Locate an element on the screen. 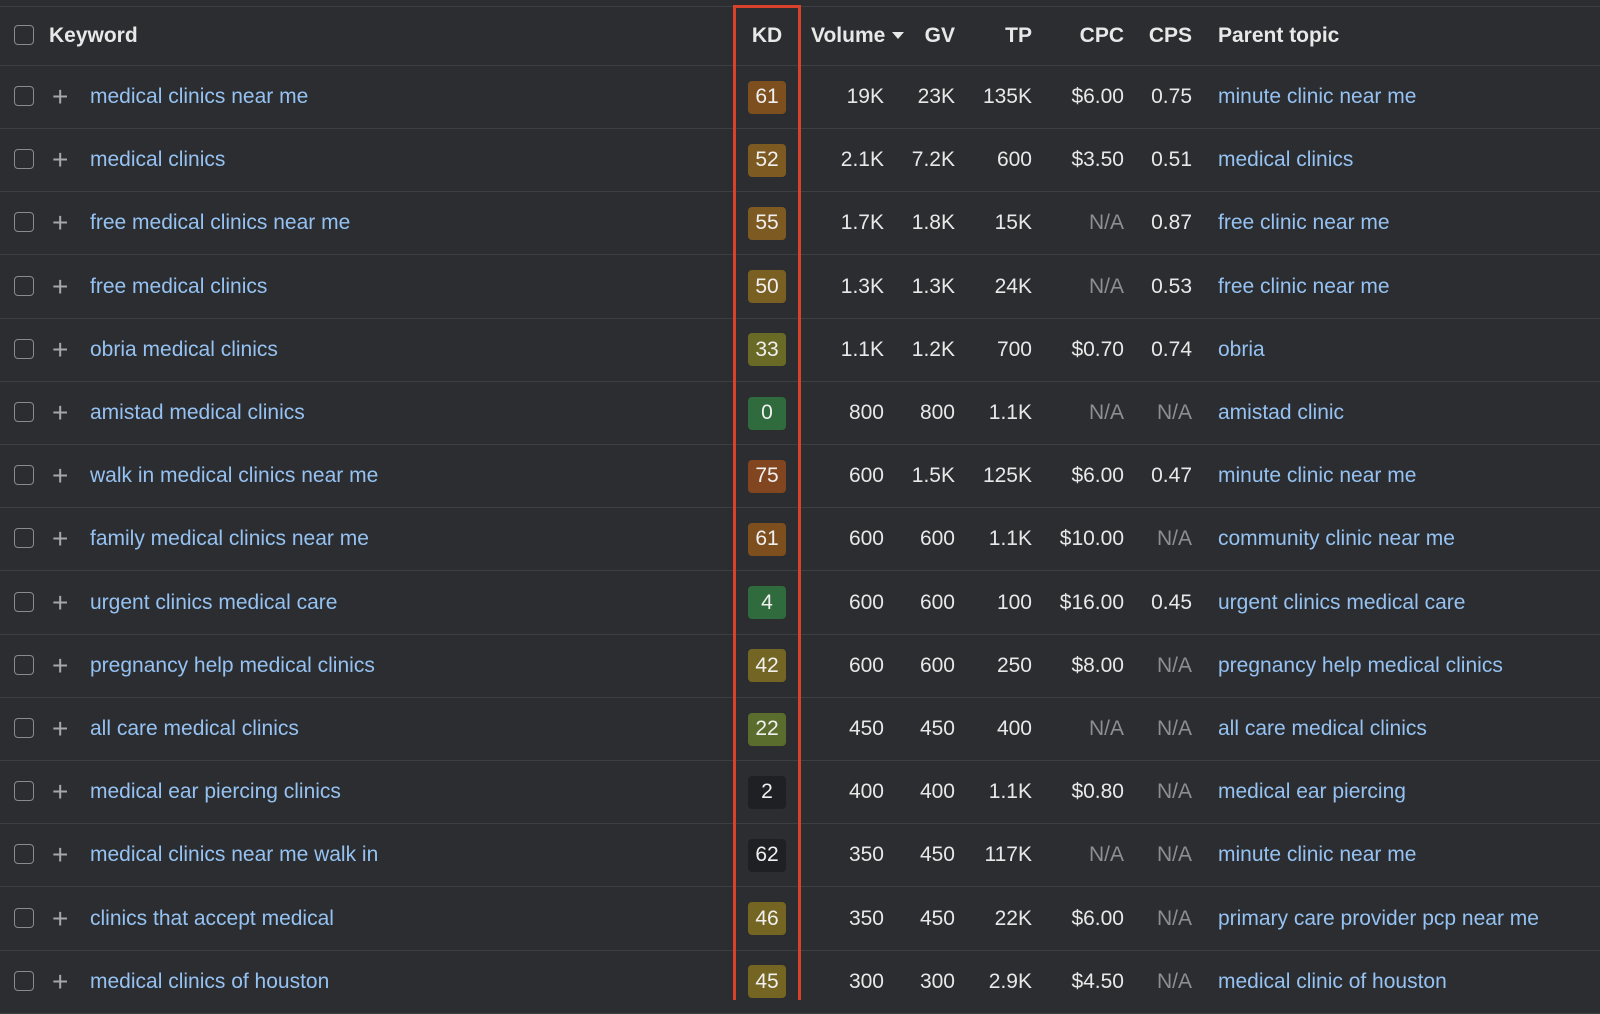  tp-cell: 24K is located at coordinates (1013, 286).